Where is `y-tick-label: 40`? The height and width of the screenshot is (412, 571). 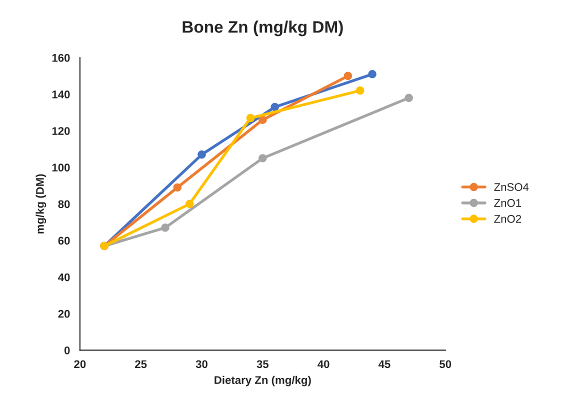
y-tick-label: 40 is located at coordinates (64, 277).